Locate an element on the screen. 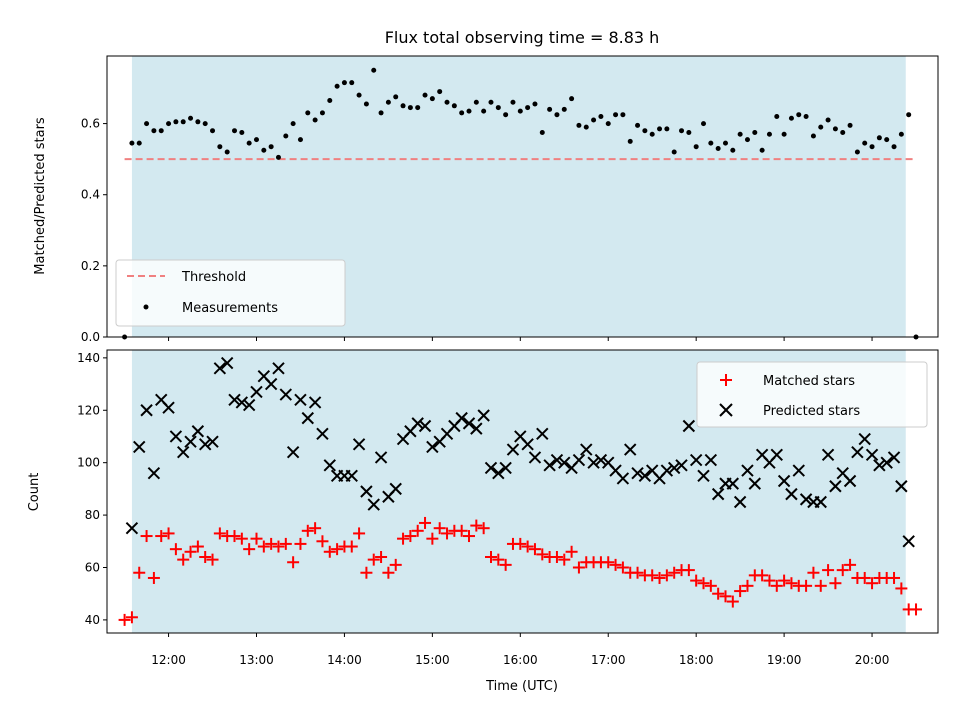  x-tick-label: 20:00 is located at coordinates (872, 660).